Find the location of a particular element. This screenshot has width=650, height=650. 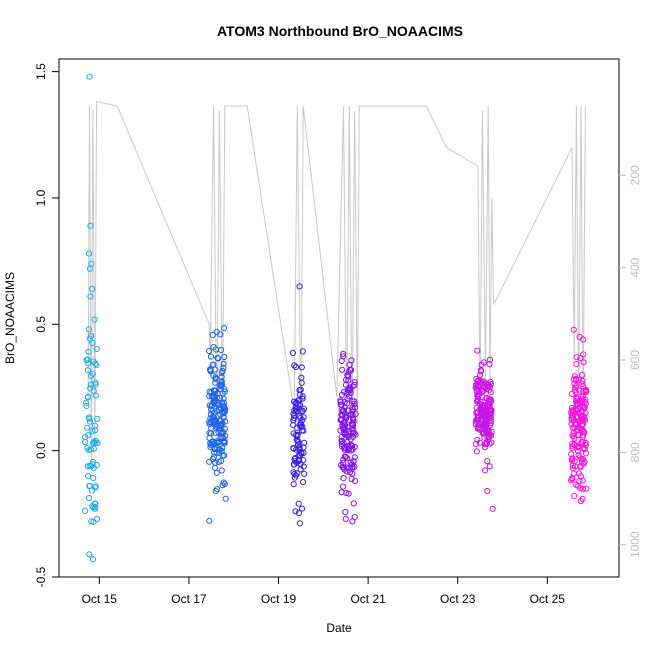

right-tick-label: 400 is located at coordinates (635, 267).